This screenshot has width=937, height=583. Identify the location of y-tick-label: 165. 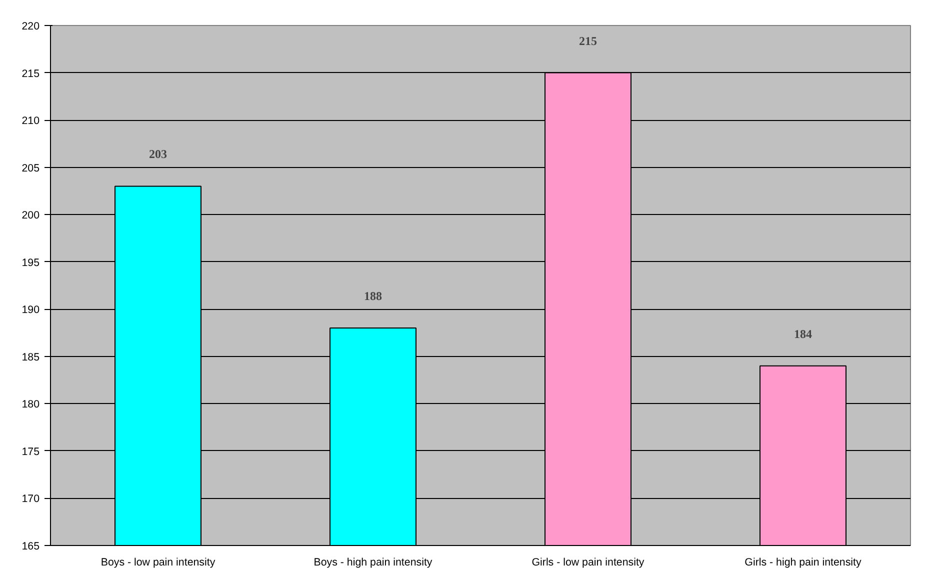
(31, 546).